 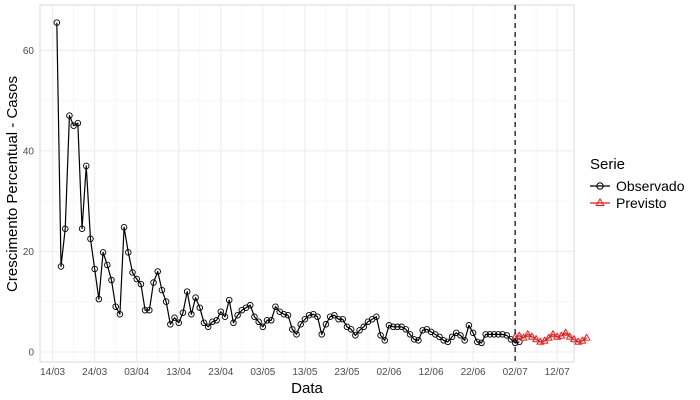 What do you see at coordinates (515, 372) in the screenshot?
I see `x-tick-label: 02/07` at bounding box center [515, 372].